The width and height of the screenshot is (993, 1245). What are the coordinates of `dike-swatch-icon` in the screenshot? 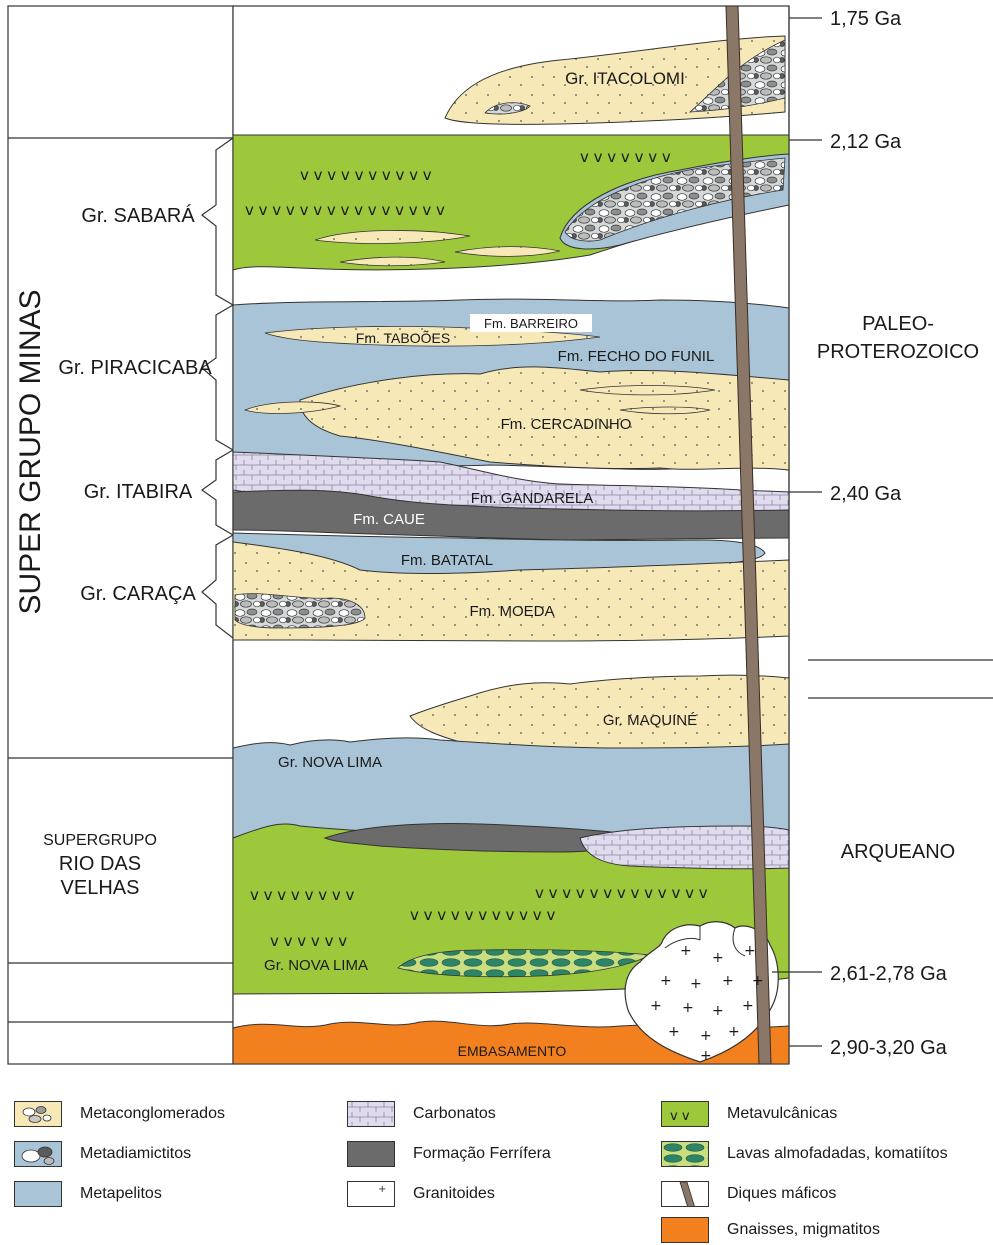 It's located at (685, 1194).